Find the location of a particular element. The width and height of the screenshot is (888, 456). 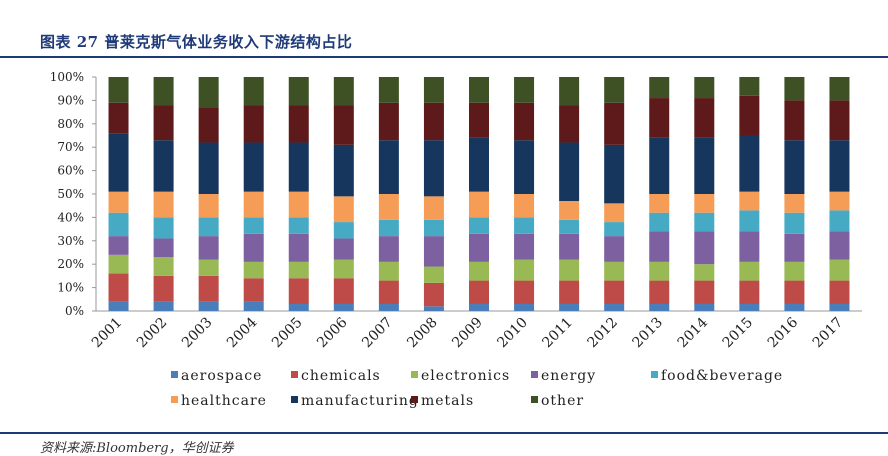

legend-item-electronics: electronics is located at coordinates (460, 376).